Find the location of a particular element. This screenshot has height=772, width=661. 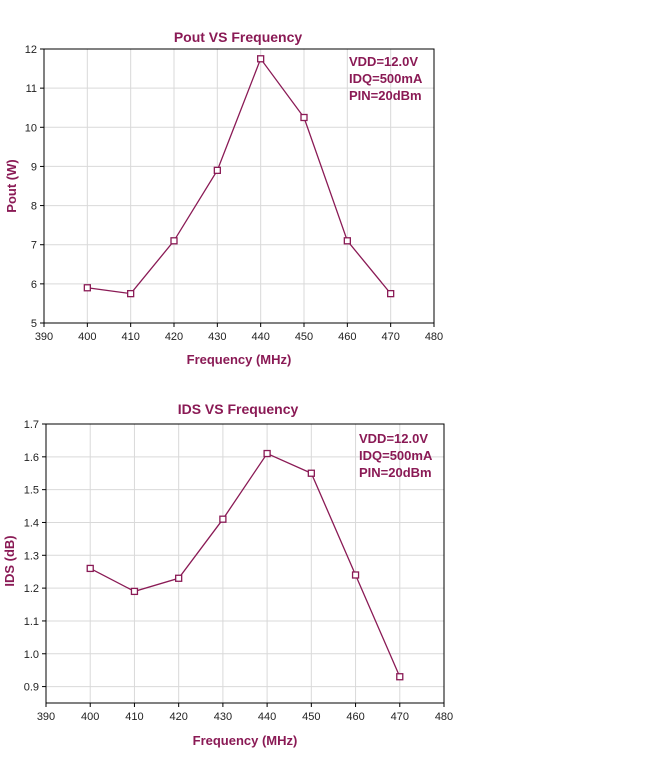

y-tick-label: 6 is located at coordinates (34, 285).